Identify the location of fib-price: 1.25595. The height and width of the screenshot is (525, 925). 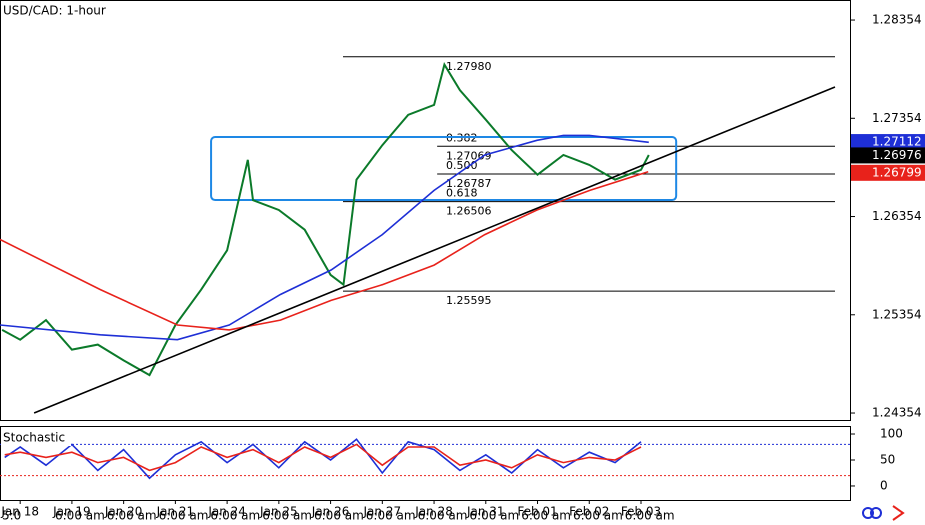
(469, 300).